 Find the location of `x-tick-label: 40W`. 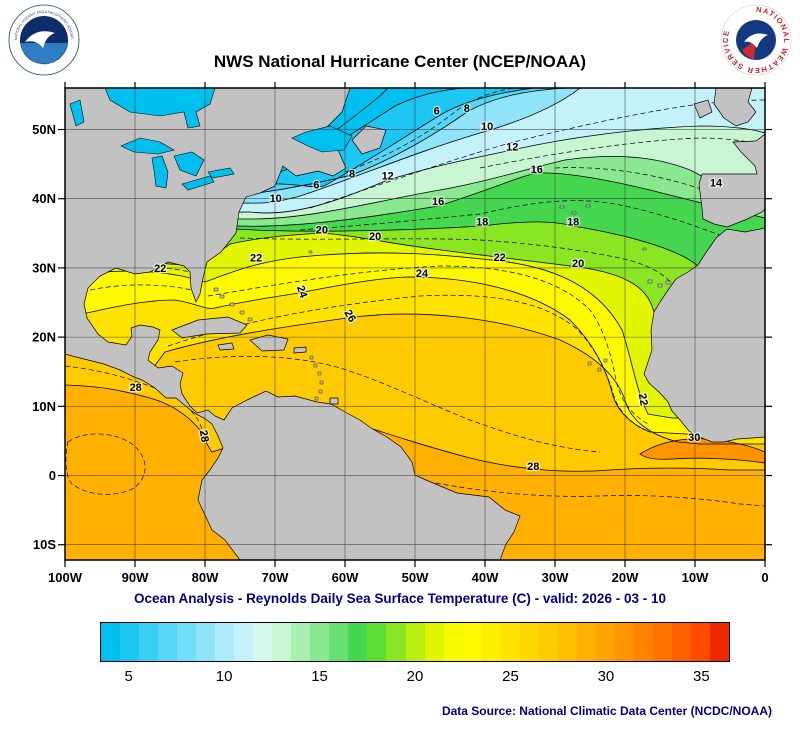

x-tick-label: 40W is located at coordinates (485, 577).